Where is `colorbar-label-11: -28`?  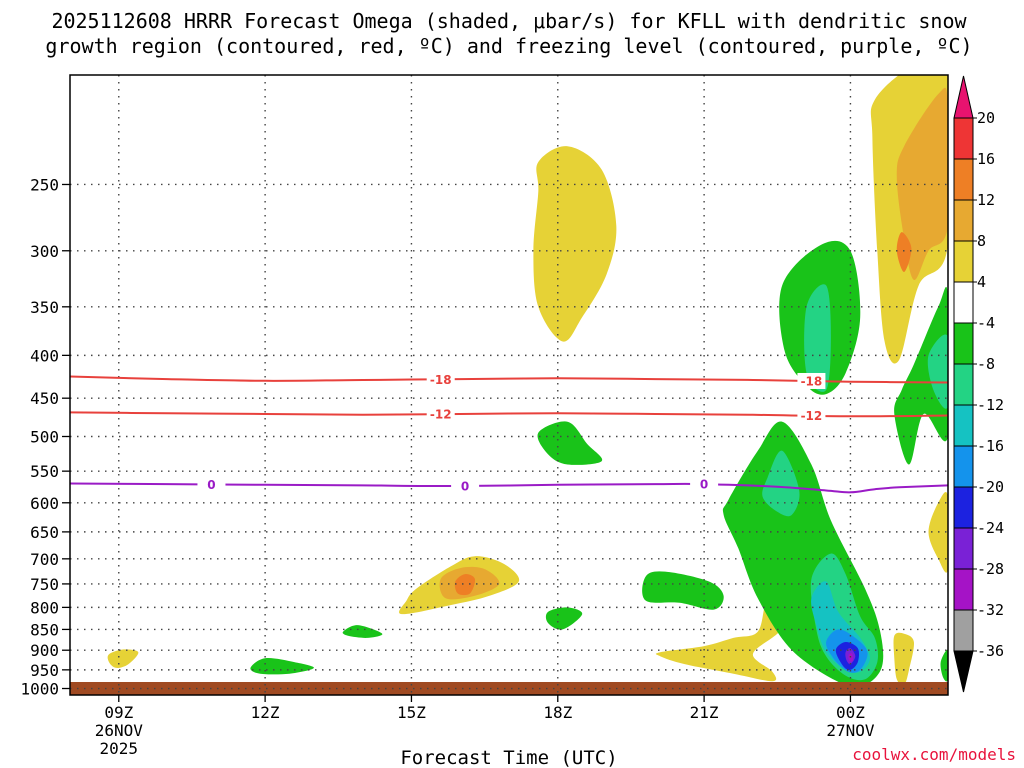
colorbar-label-11: -28 is located at coordinates (990, 569).